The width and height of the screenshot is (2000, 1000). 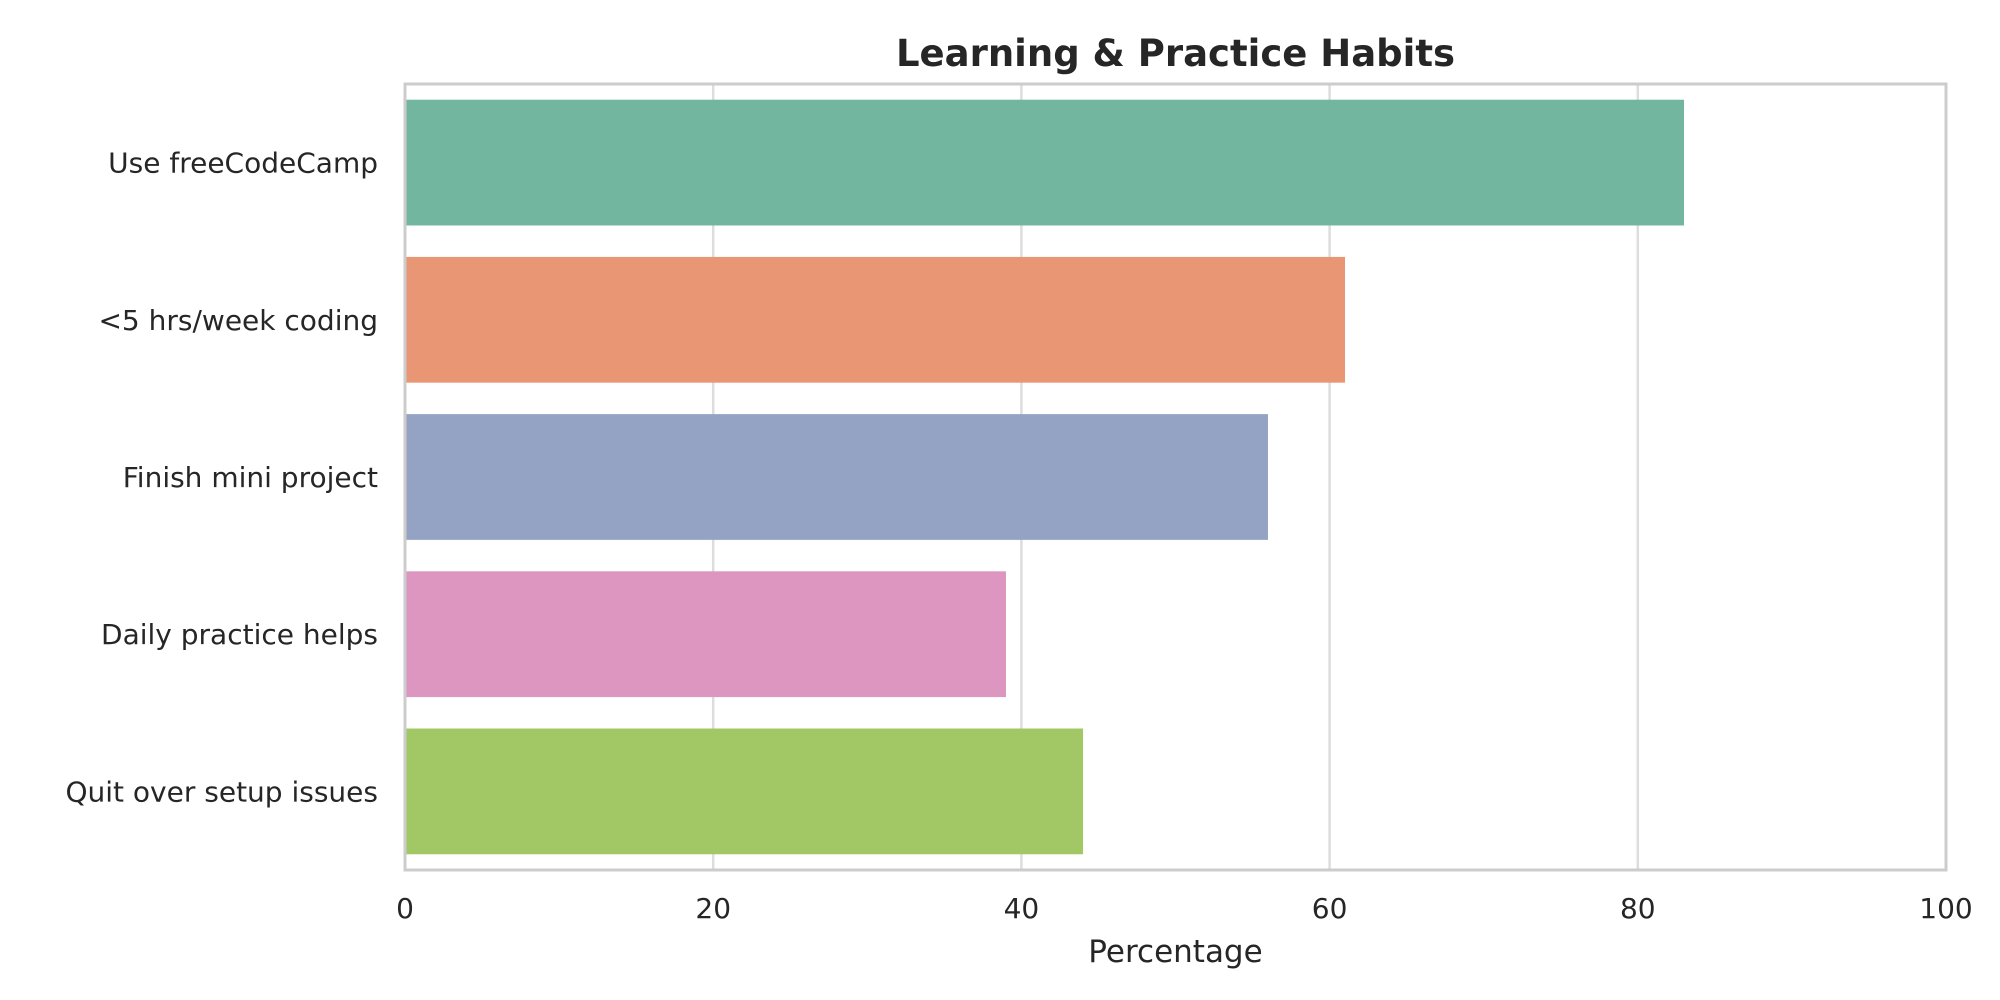 What do you see at coordinates (1184, 908) in the screenshot?
I see `x-tick-labels: 0 20 40 60 80 100` at bounding box center [1184, 908].